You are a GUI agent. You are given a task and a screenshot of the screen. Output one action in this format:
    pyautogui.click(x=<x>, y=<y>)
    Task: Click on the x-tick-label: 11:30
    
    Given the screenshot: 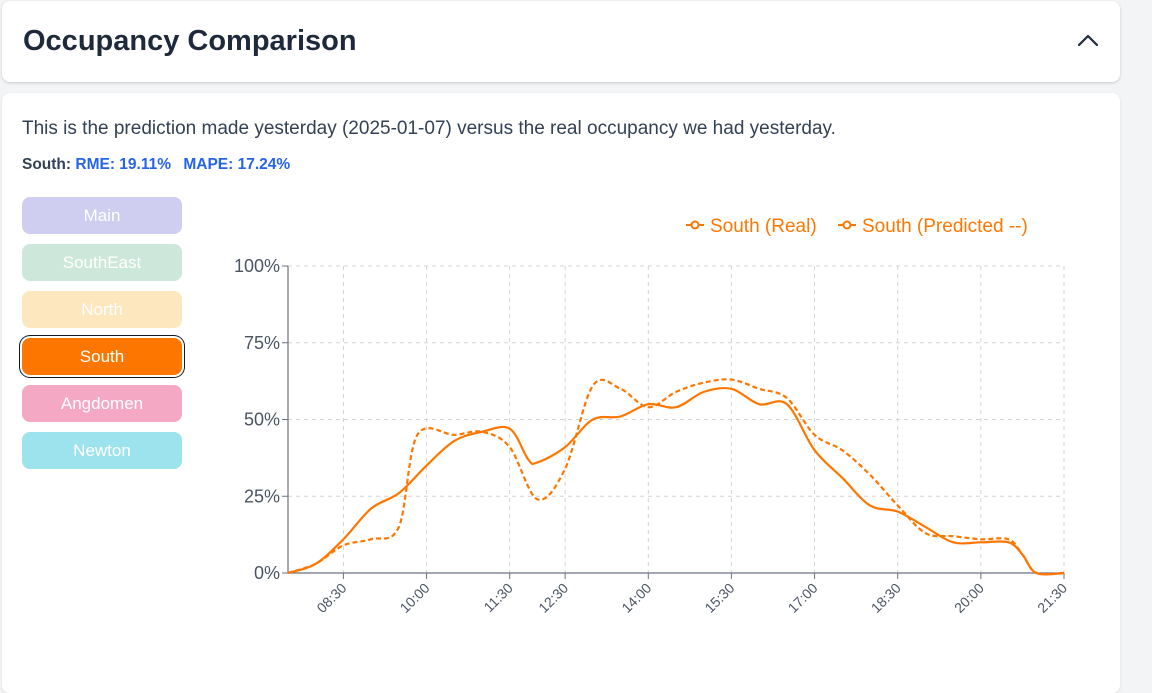 What is the action you would take?
    pyautogui.click(x=498, y=598)
    